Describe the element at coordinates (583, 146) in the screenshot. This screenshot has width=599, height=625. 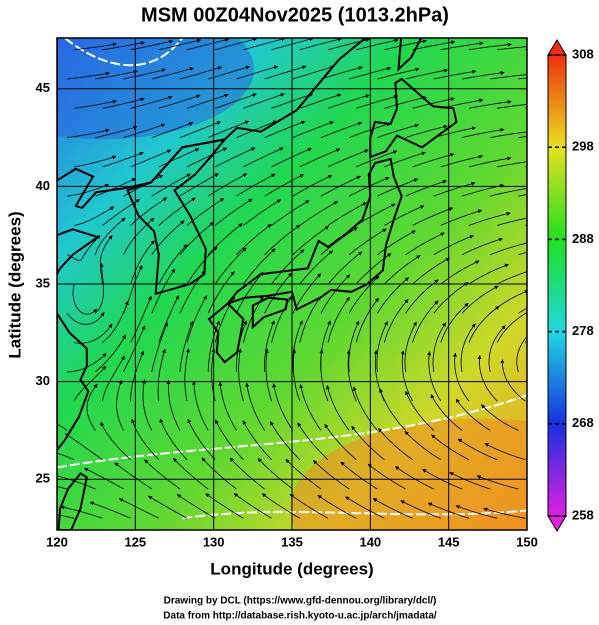
I see `colorbar-tick-label: 298` at that location.